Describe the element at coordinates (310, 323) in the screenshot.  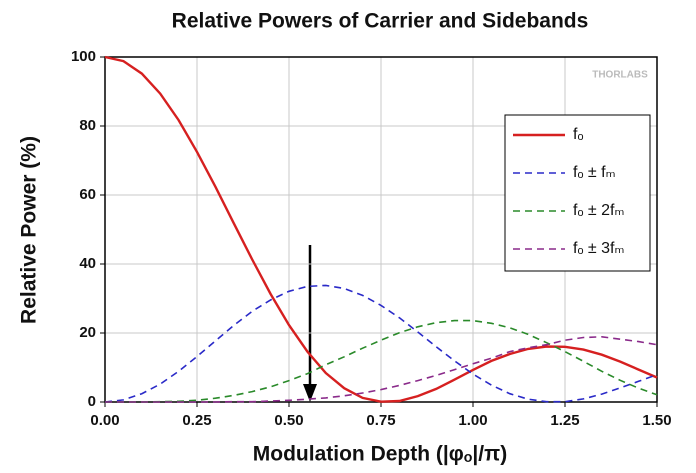
I see `arrow` at that location.